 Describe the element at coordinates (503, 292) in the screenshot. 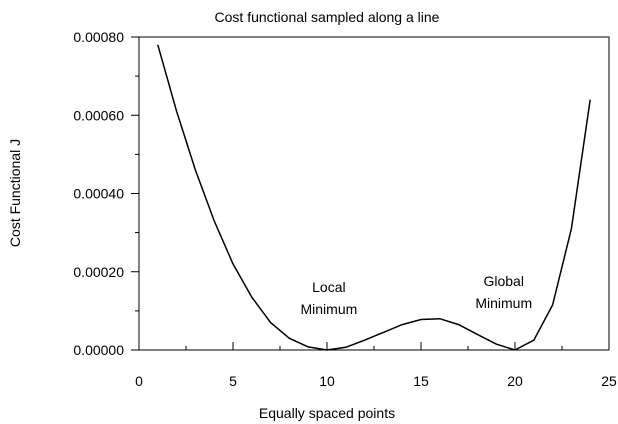

I see `annotation-global-minimum: Global Minimum` at that location.